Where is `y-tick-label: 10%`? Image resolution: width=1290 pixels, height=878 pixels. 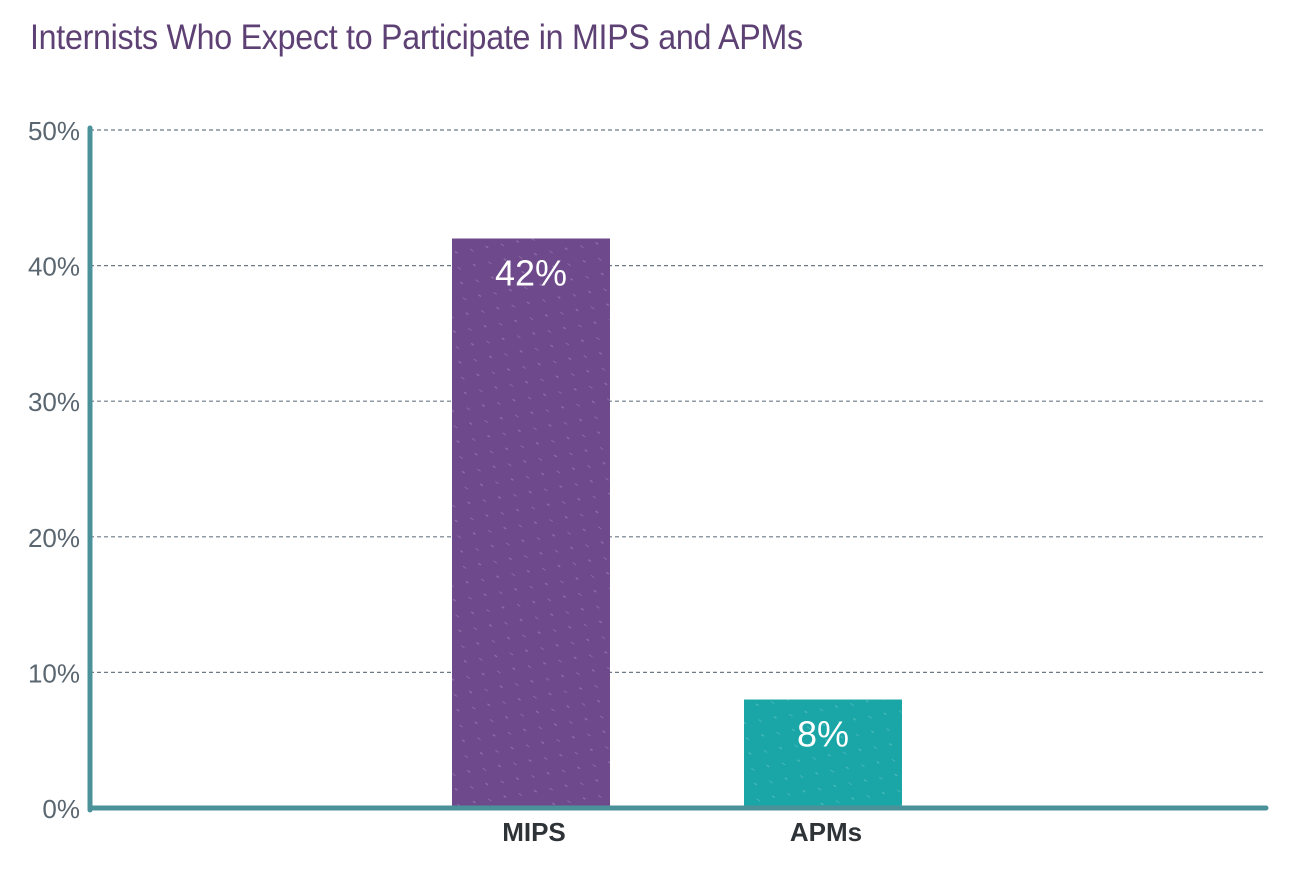
y-tick-label: 10% is located at coordinates (54, 673).